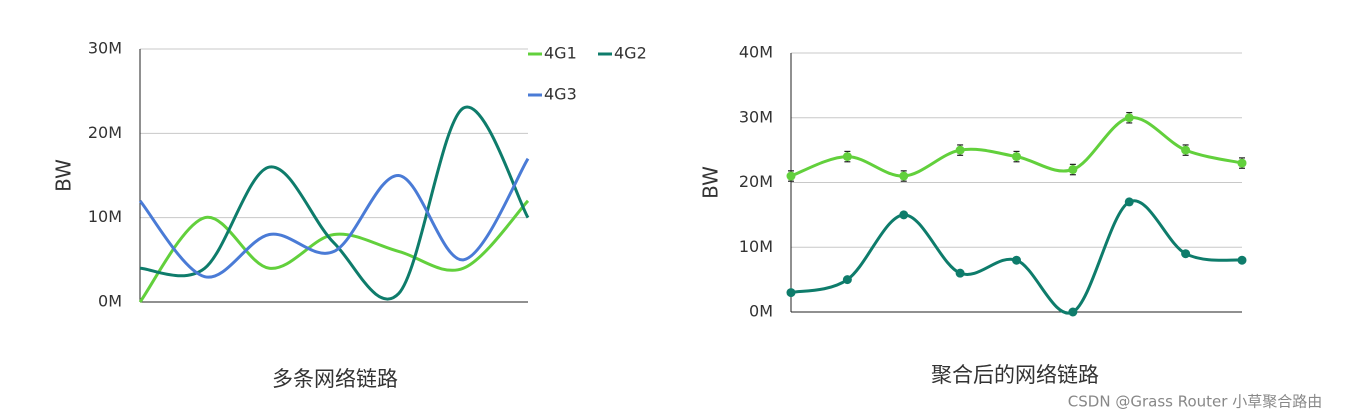 The width and height of the screenshot is (1364, 420). I want to click on legend-label: 4G1, so click(560, 53).